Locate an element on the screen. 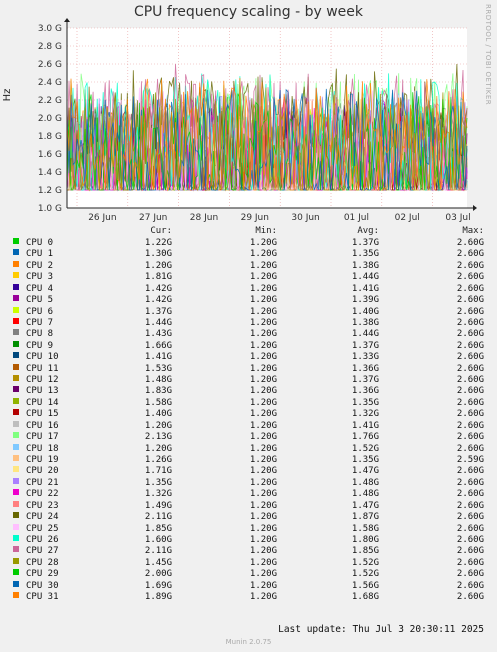  x-tick-label: 02 Jul is located at coordinates (407, 218).